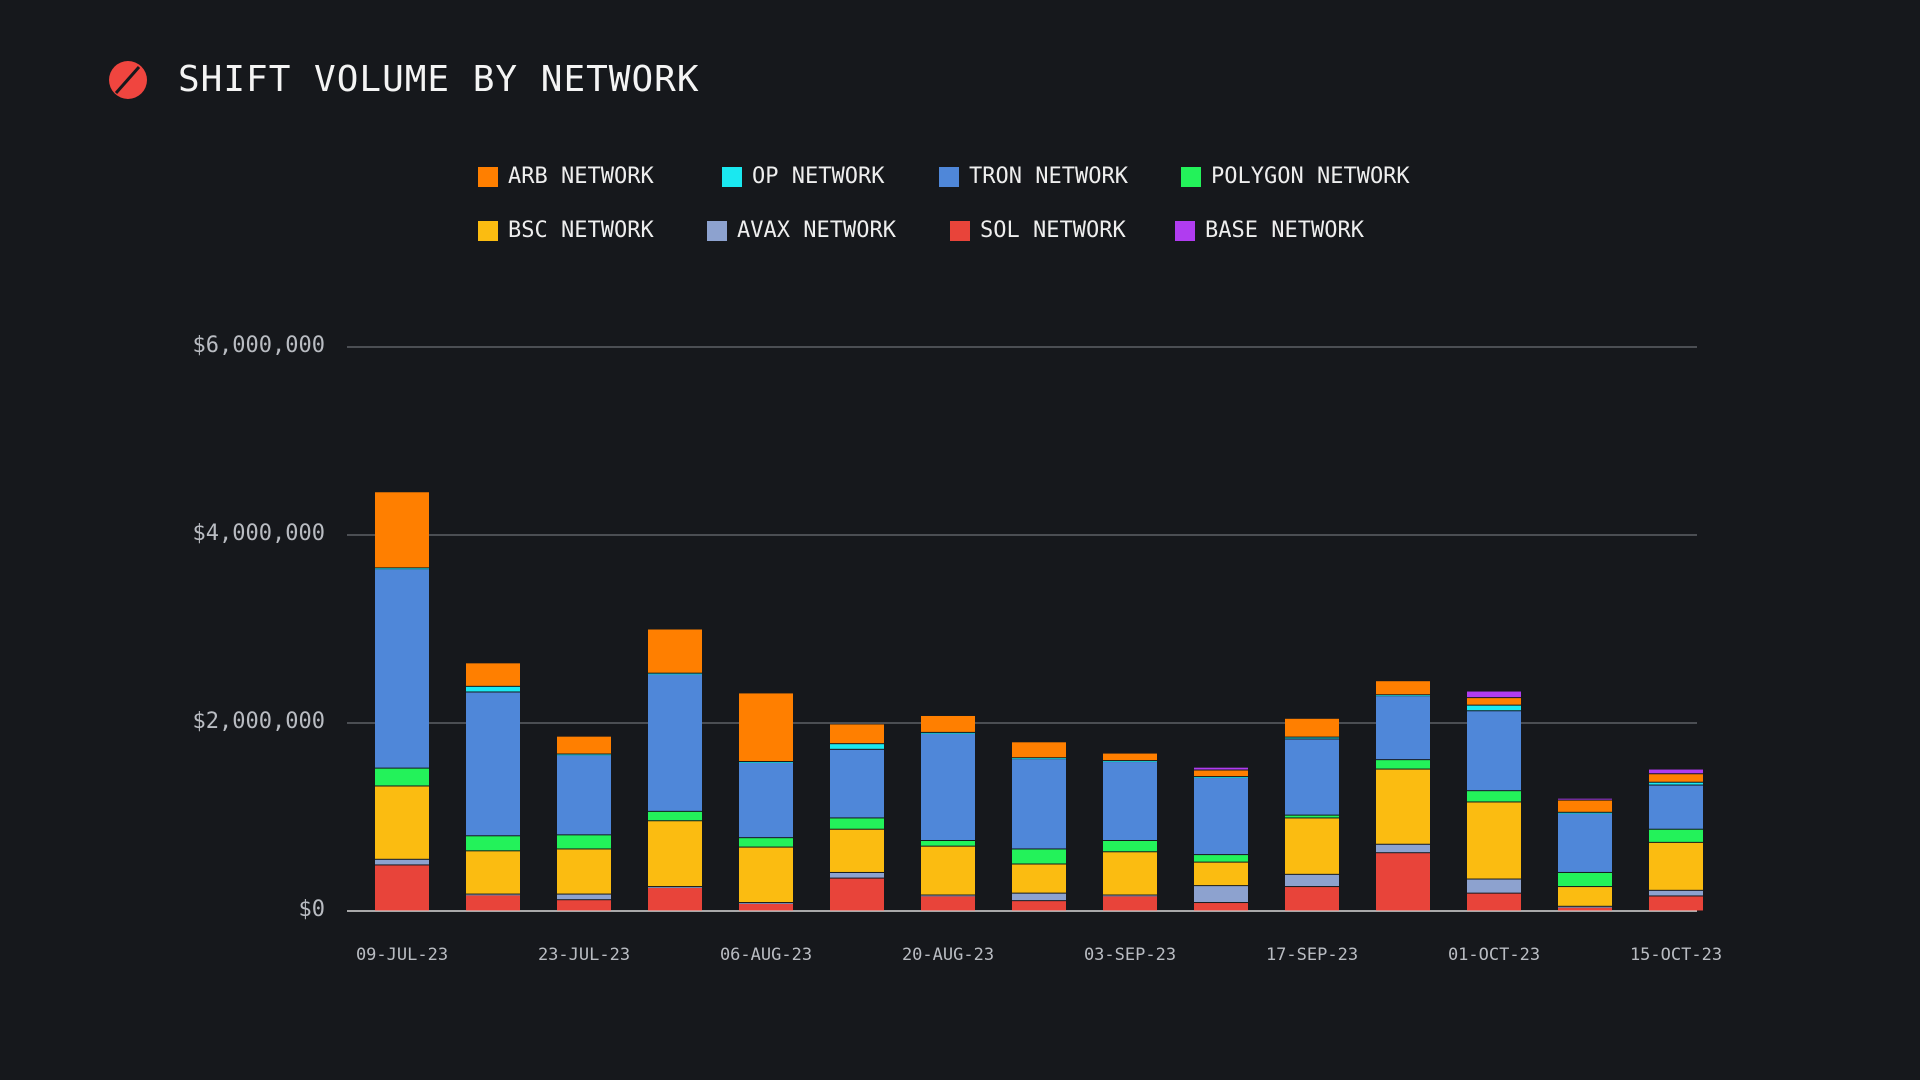 This screenshot has width=1920, height=1080. I want to click on legend-label: ARB NETWORK, so click(581, 176).